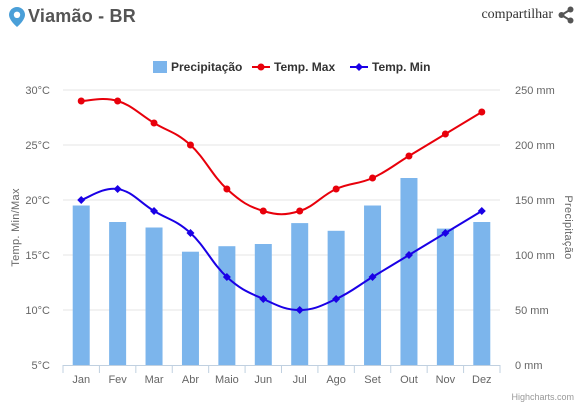 Image resolution: width=580 pixels, height=407 pixels. What do you see at coordinates (568, 227) in the screenshot?
I see `y-right-axis-title: Precipitação` at bounding box center [568, 227].